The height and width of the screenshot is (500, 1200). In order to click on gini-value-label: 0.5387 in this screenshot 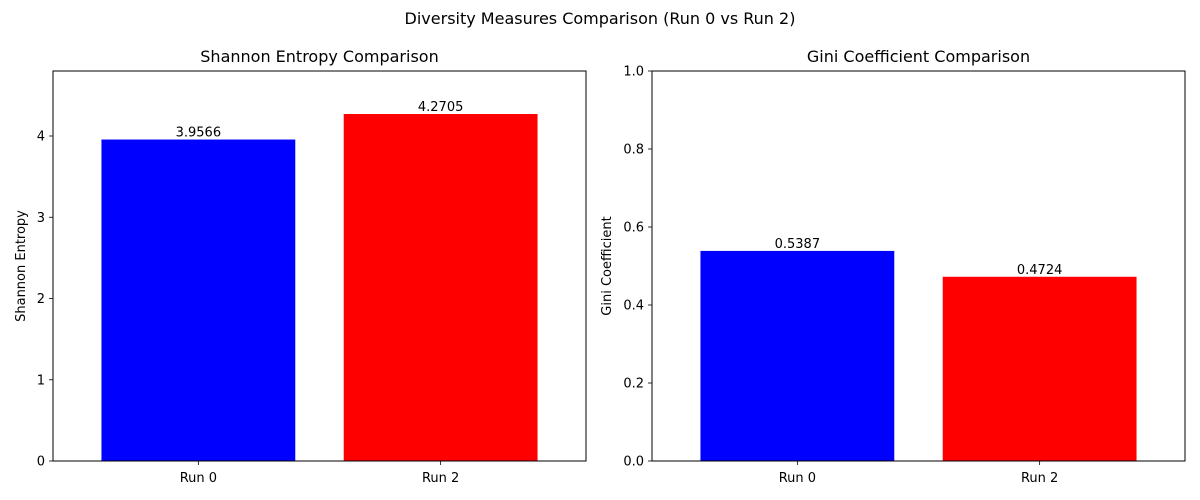, I will do `click(798, 244)`.